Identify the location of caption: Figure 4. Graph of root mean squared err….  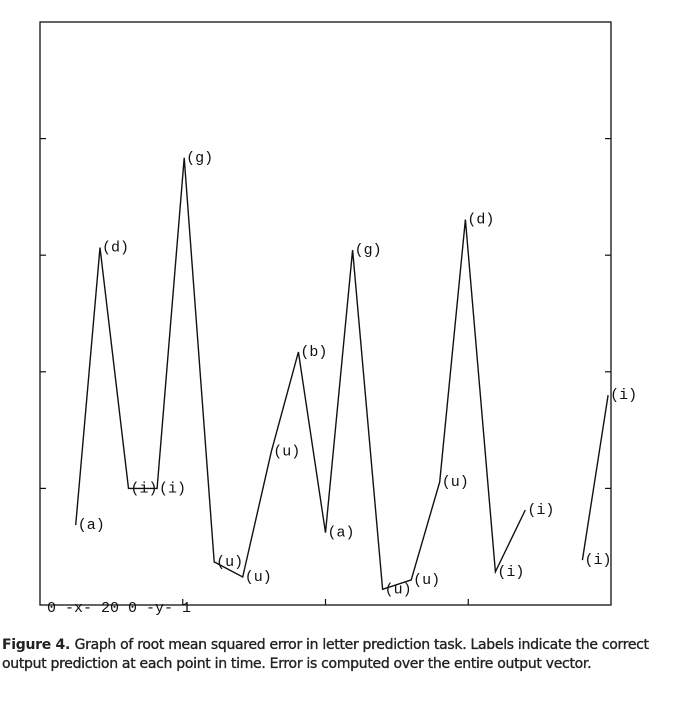
(347, 655).